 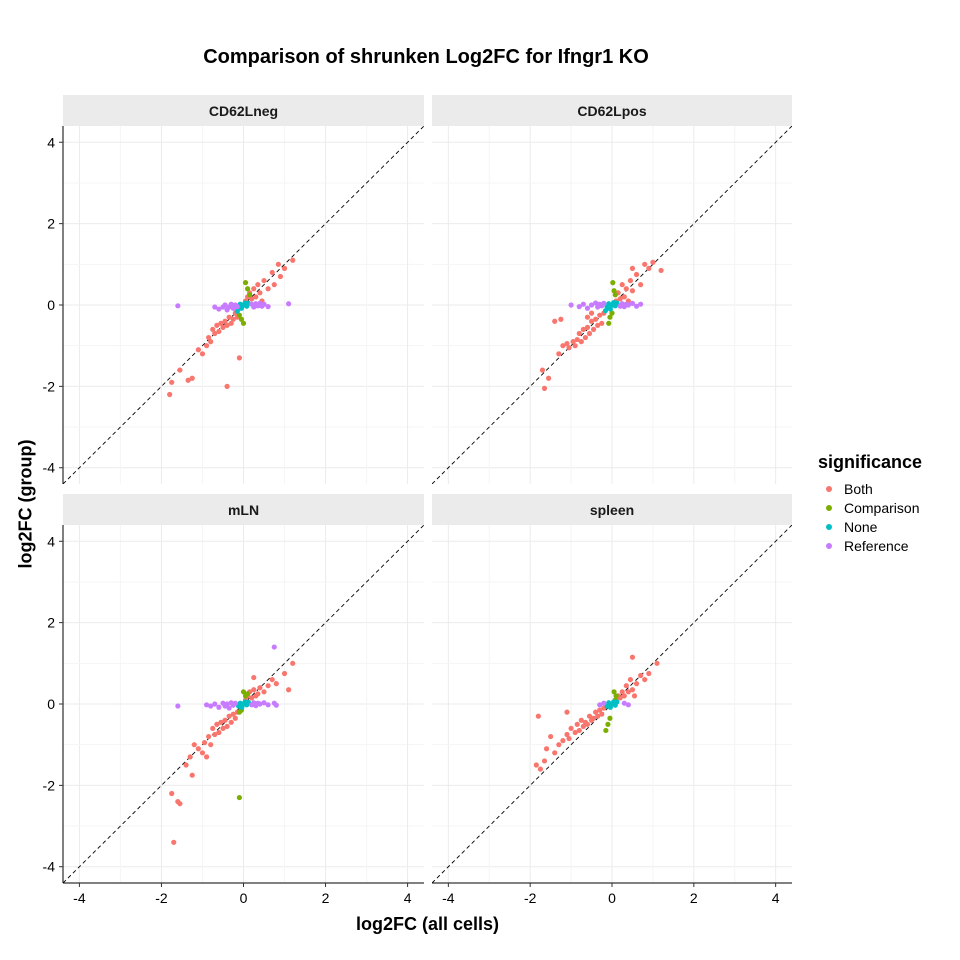 What do you see at coordinates (776, 898) in the screenshot?
I see `x-tick-label: 4` at bounding box center [776, 898].